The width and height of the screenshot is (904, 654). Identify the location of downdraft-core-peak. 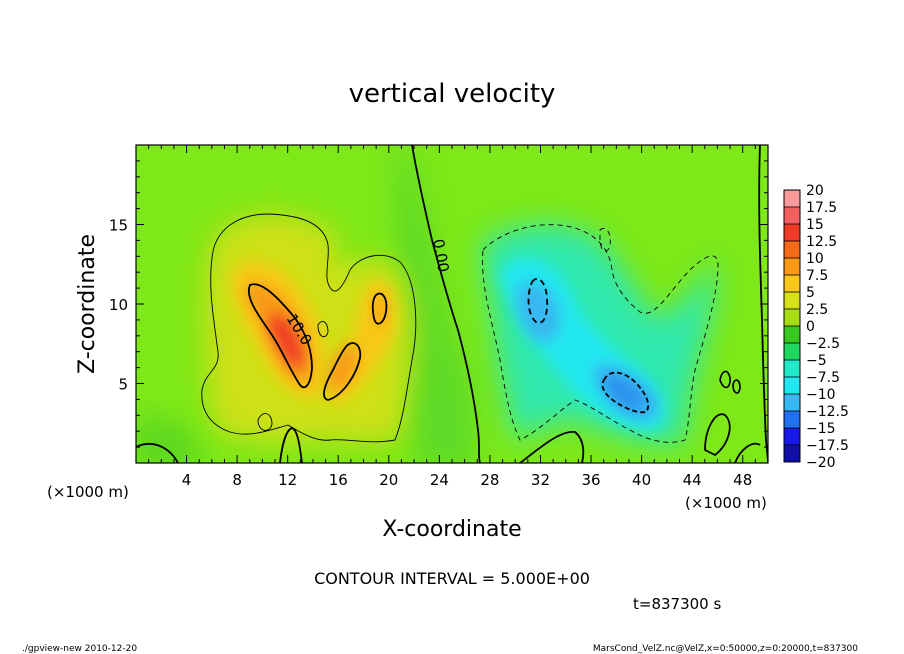
(624, 392).